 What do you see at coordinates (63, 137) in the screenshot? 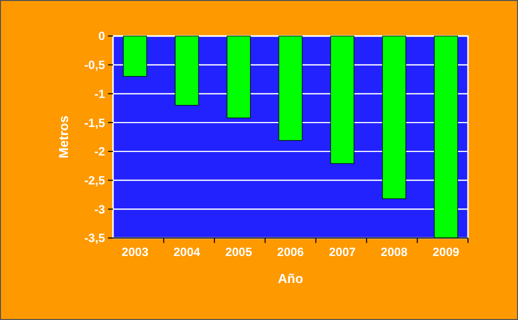
I see `y-axis-title: Metros` at bounding box center [63, 137].